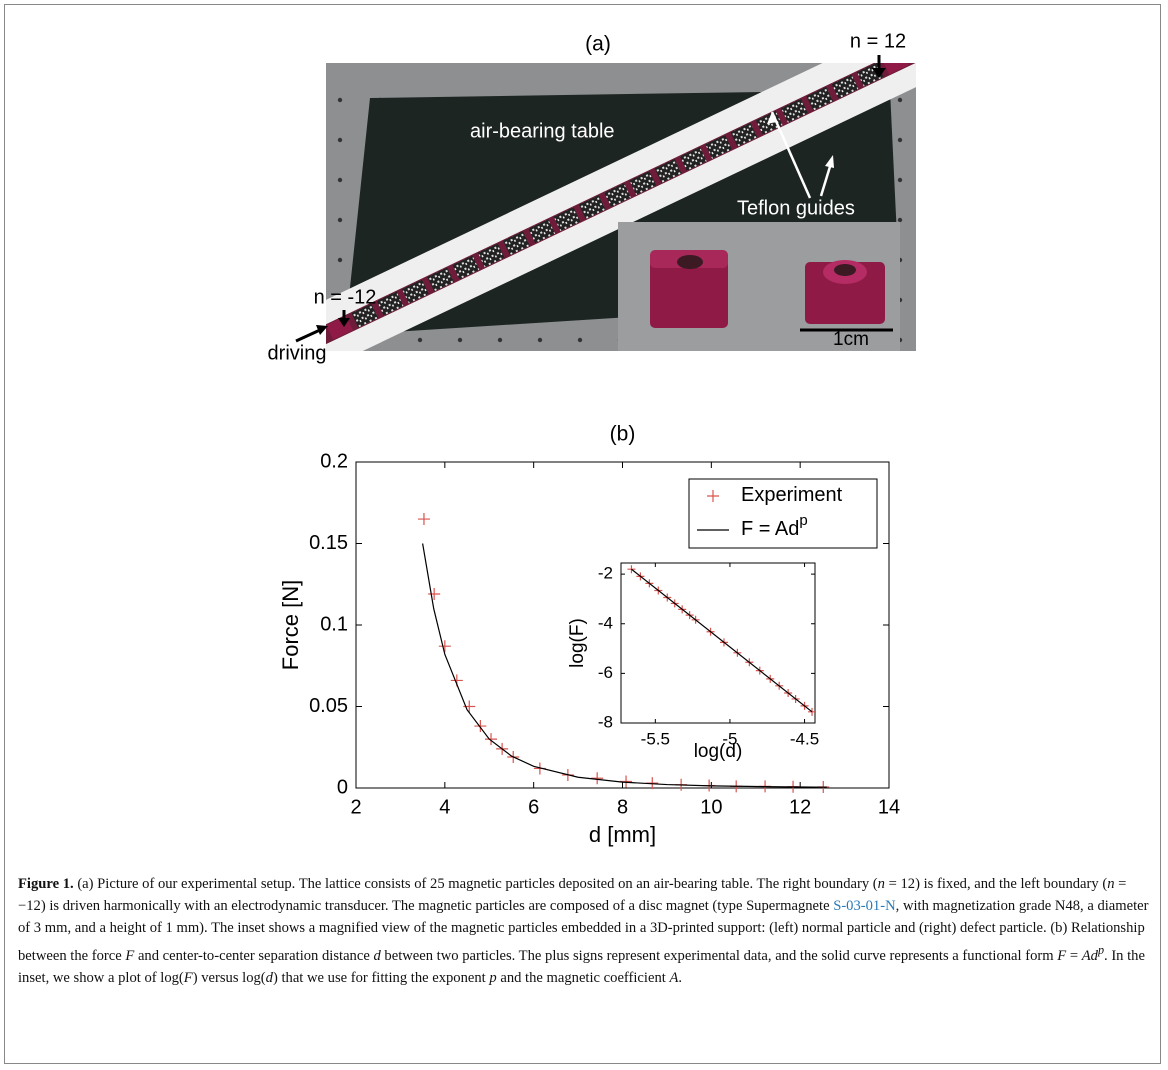 This screenshot has width=1168, height=1070. Describe the element at coordinates (345, 297) in the screenshot. I see `photo-label: n = -12` at that location.